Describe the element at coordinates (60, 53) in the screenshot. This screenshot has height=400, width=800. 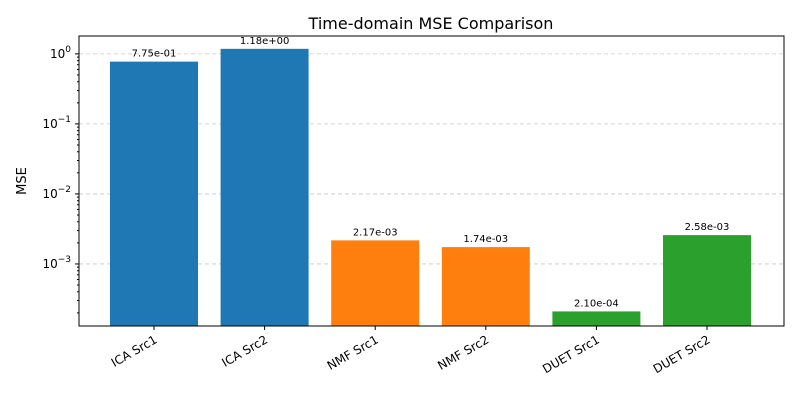
I see `y-tick-label: 10⁰` at that location.